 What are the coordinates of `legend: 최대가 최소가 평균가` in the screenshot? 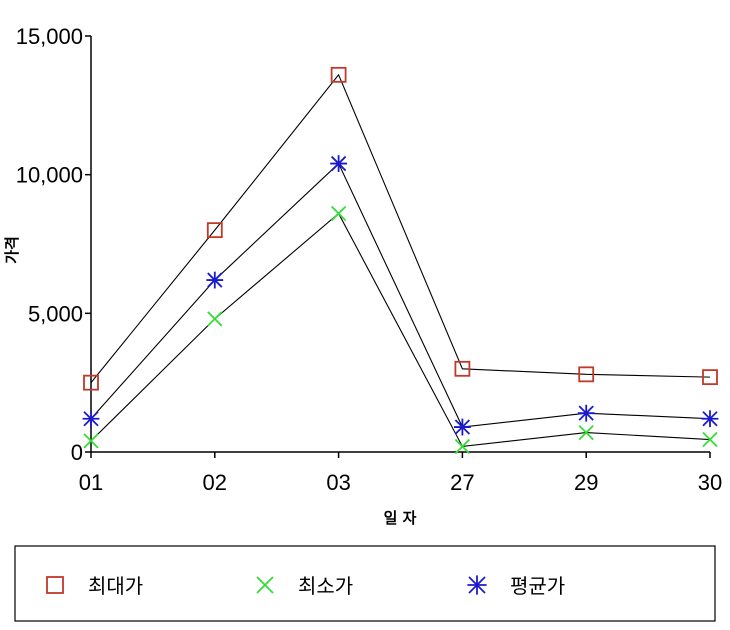 It's located at (365, 583).